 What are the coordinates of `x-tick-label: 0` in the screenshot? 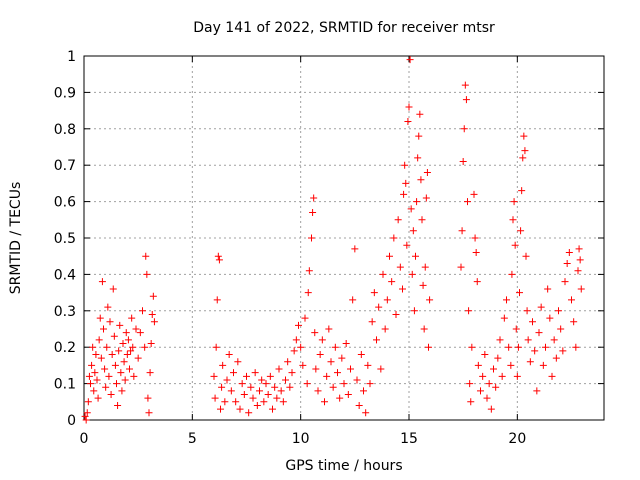 It's located at (84, 439).